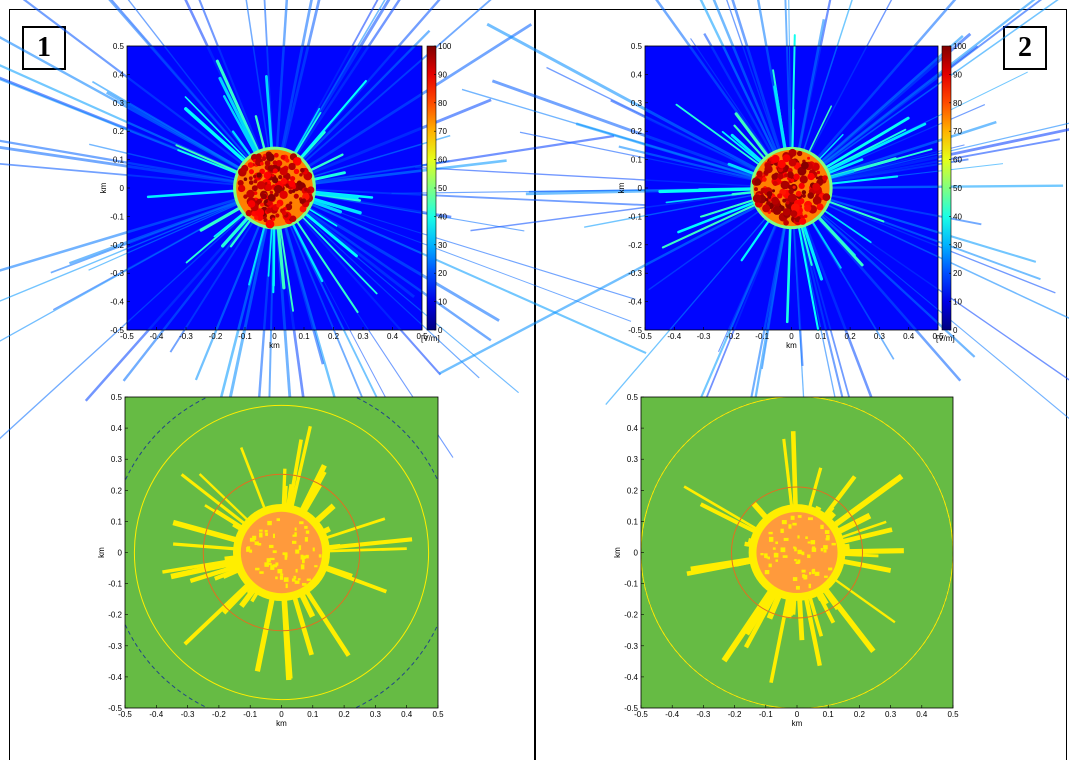 The width and height of the screenshot is (1069, 760). Describe the element at coordinates (633, 521) in the screenshot. I see `panel2-bottom-ytick-label: 0.1` at that location.